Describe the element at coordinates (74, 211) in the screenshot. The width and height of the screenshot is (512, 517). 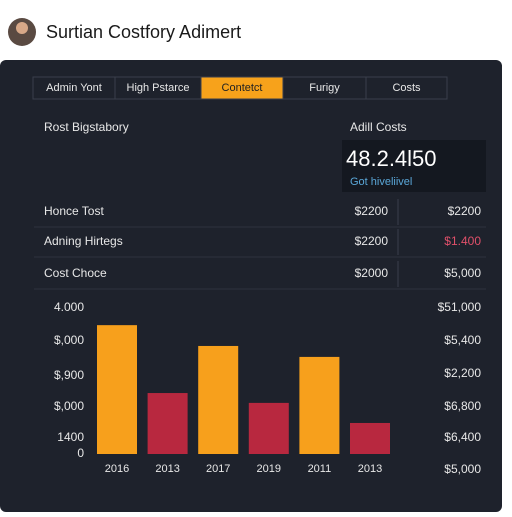
I see `table-cell: Honce Tost` at that location.